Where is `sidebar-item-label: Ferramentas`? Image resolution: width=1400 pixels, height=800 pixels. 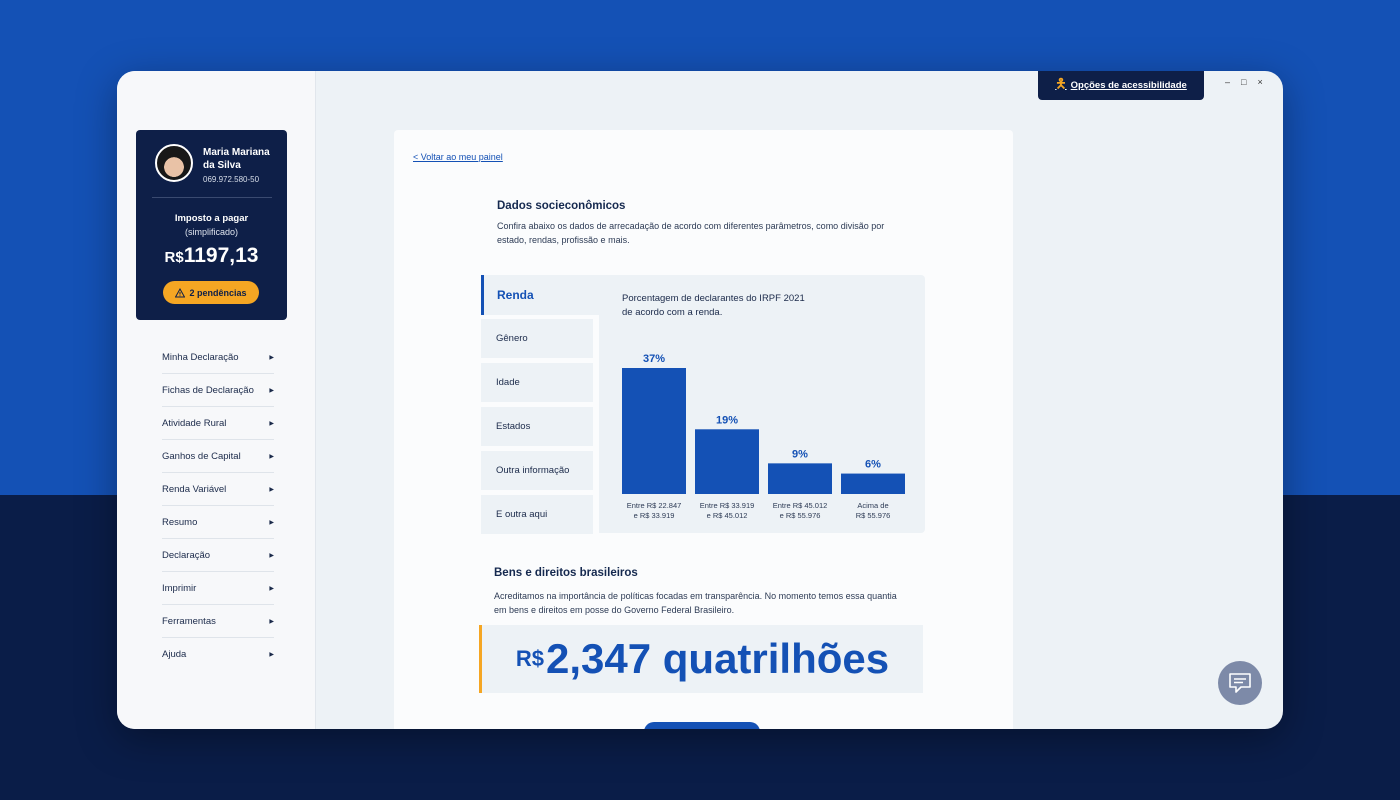
sidebar-item-label: Ferramentas is located at coordinates (189, 621).